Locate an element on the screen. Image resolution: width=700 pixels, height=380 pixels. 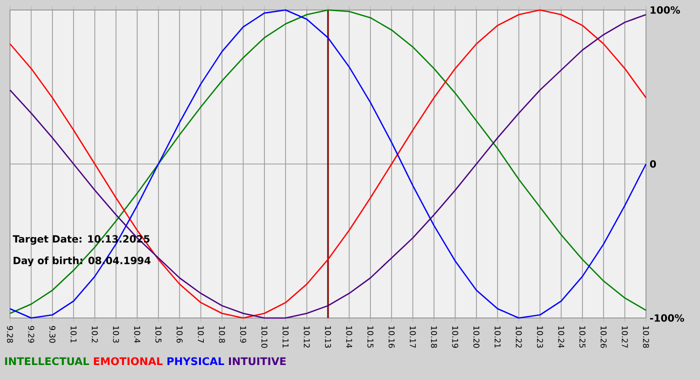
y-tick-label: 100% is located at coordinates (665, 10).